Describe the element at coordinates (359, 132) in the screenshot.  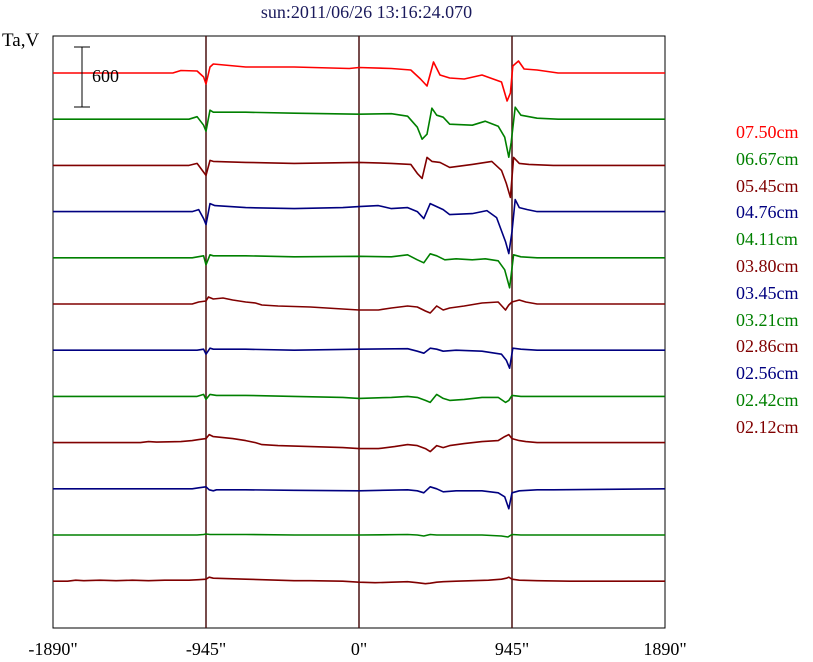
I see `series-line-06.67cm` at that location.